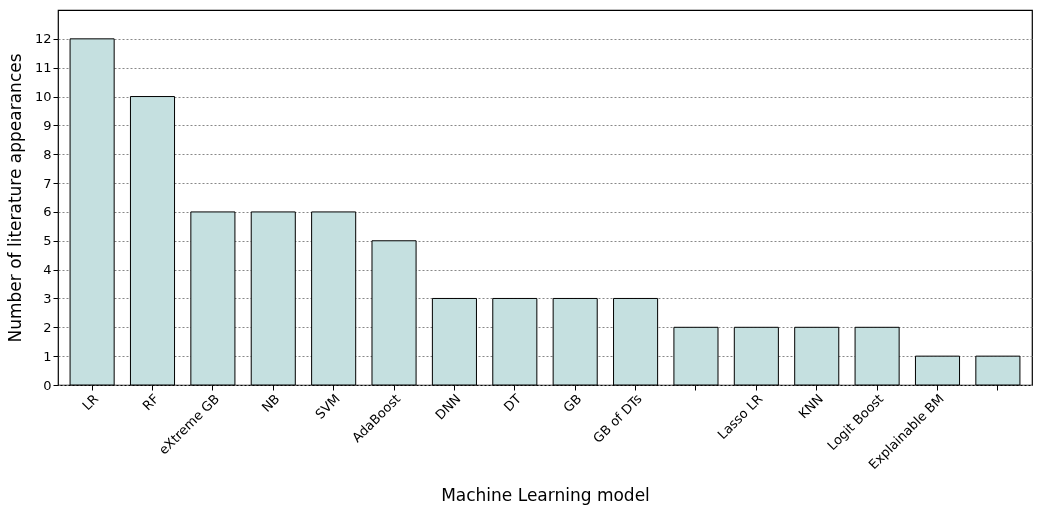 The width and height of the screenshot is (1040, 512). I want to click on y-tick-label: 10, so click(43, 97).